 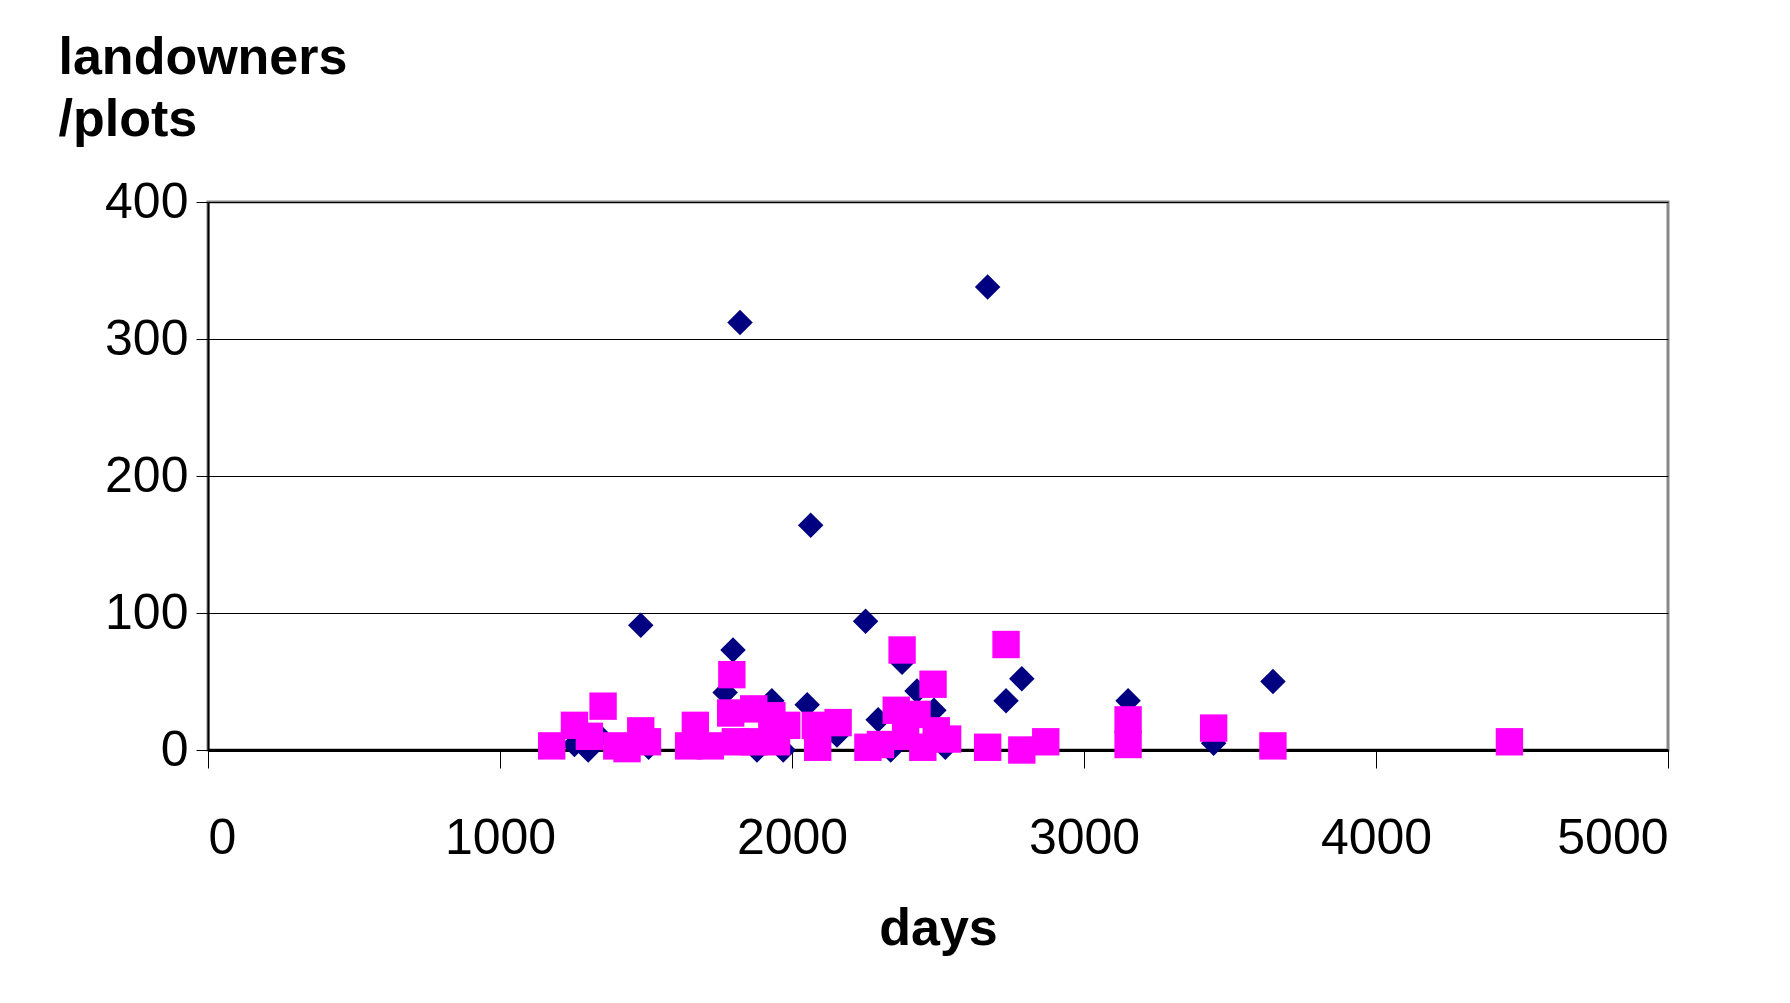 I want to click on y-tick-label: 100, so click(x=147, y=611).